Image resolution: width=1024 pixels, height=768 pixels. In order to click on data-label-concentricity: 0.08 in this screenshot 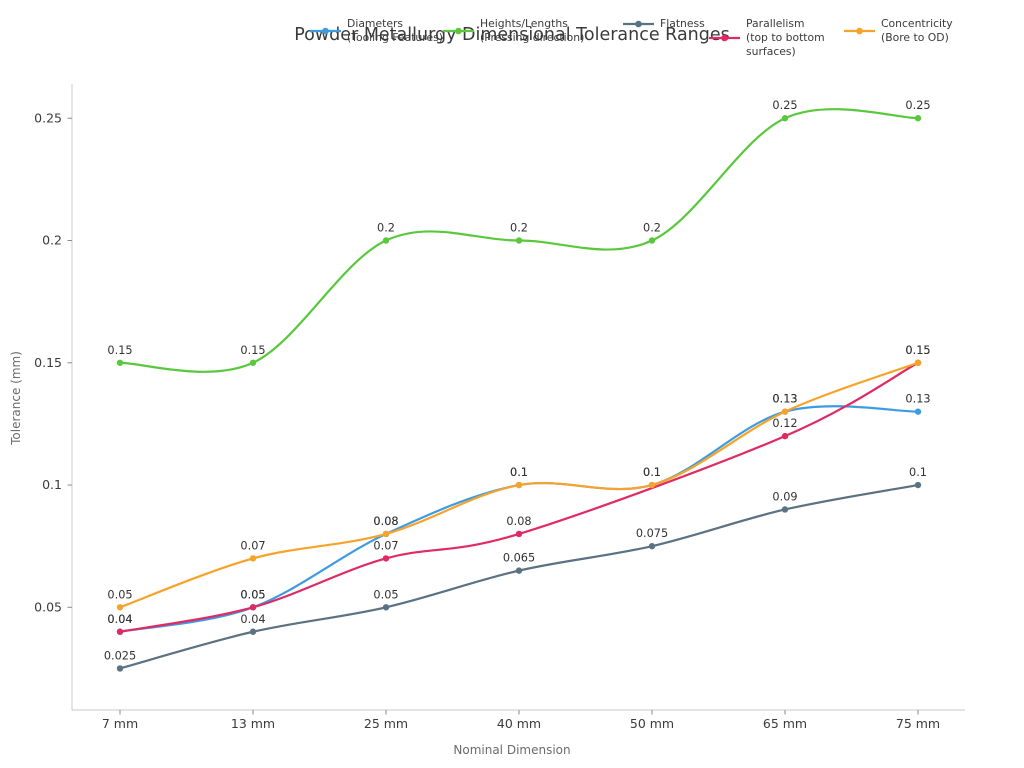, I will do `click(385, 521)`.